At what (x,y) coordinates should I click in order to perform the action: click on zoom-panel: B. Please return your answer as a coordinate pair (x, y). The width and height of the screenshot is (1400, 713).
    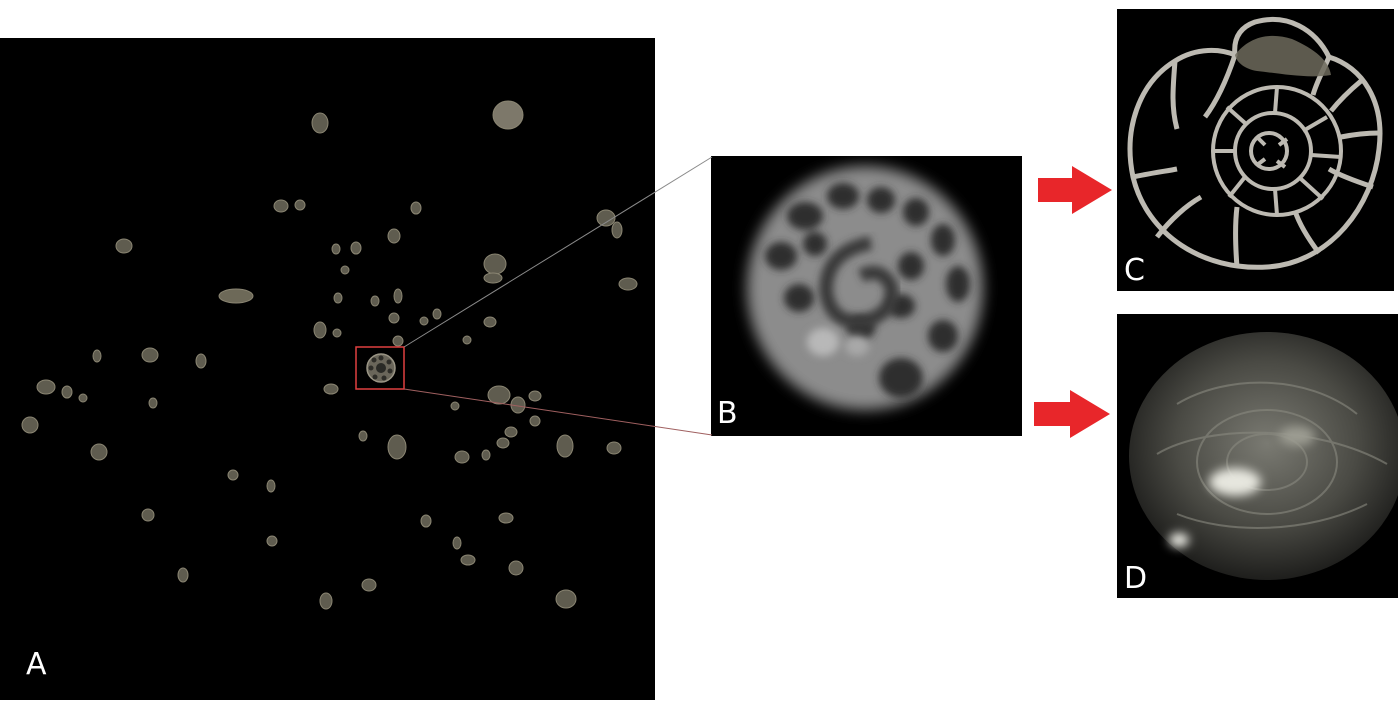
    Looking at the image, I should click on (866, 296).